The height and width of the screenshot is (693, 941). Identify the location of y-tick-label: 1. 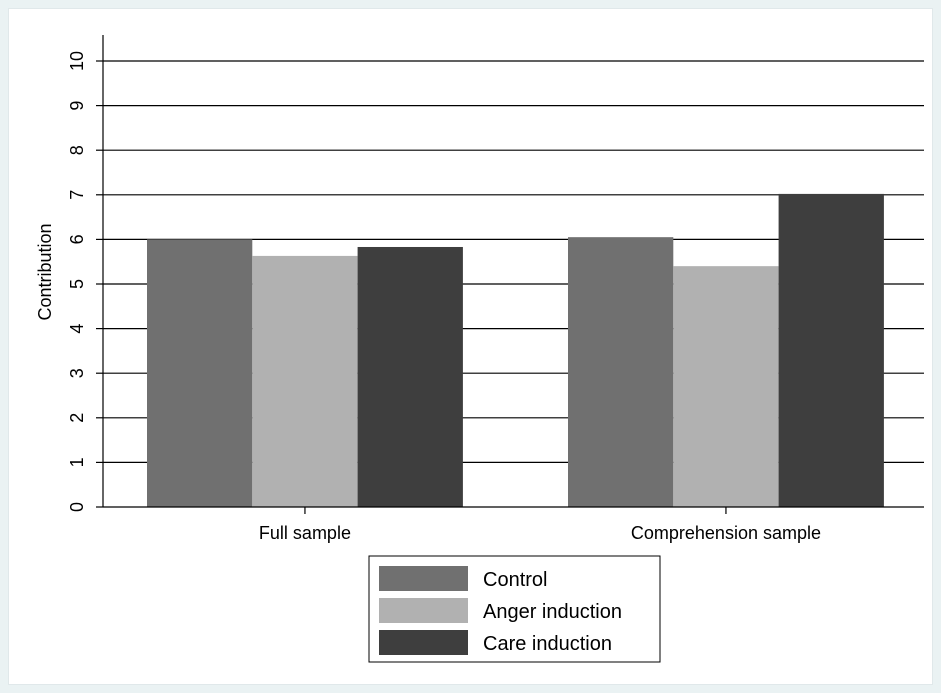
(77, 462).